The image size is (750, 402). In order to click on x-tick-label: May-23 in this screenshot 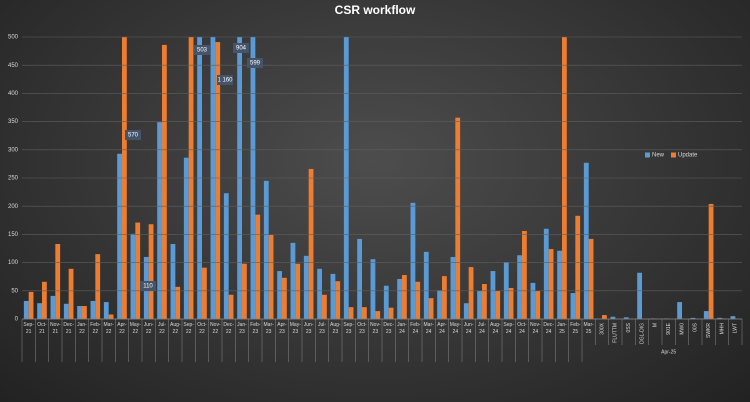, I will do `click(295, 328)`.